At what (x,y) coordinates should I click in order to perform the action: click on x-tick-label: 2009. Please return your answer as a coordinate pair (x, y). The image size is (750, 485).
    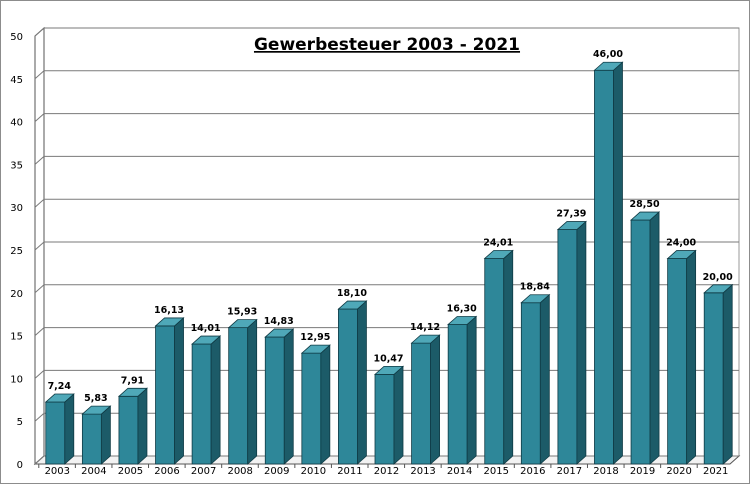
    Looking at the image, I should click on (276, 471).